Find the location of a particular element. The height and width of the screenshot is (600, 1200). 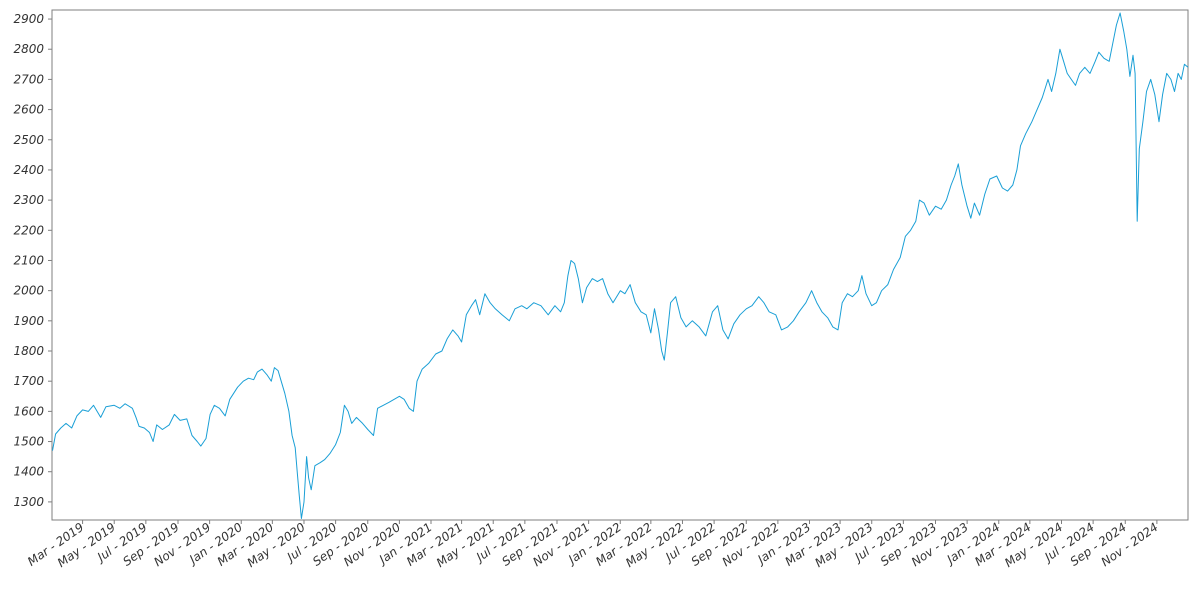

y-tick-label: 1600 is located at coordinates (28, 411).